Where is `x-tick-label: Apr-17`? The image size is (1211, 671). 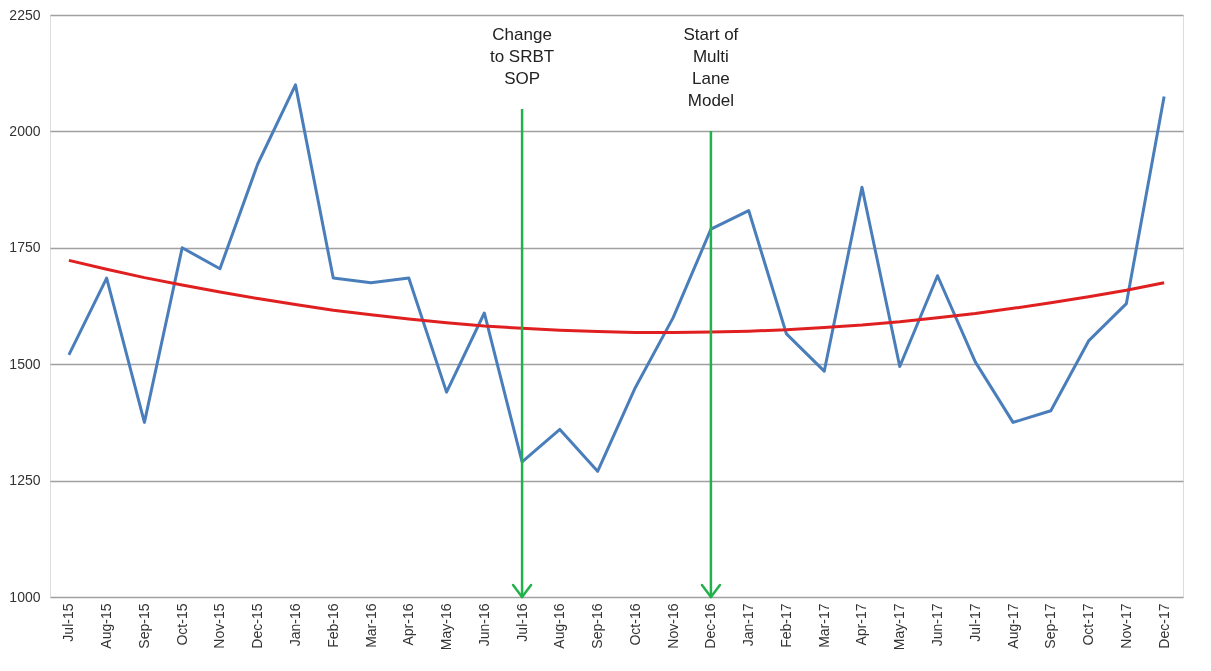 x-tick-label: Apr-17 is located at coordinates (861, 624).